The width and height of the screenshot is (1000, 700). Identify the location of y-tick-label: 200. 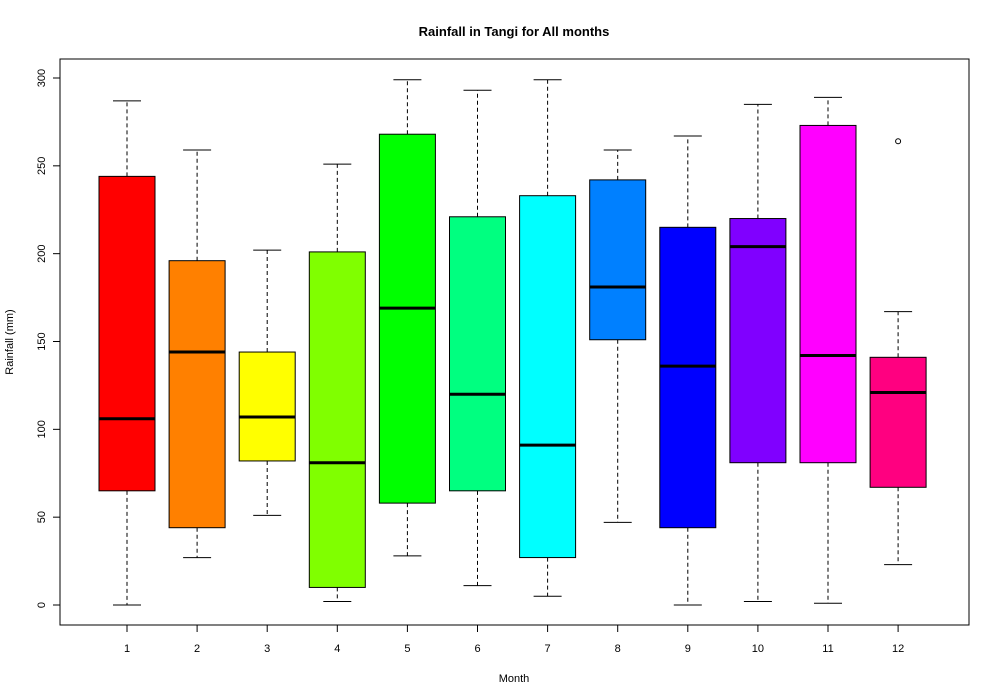
(42, 253).